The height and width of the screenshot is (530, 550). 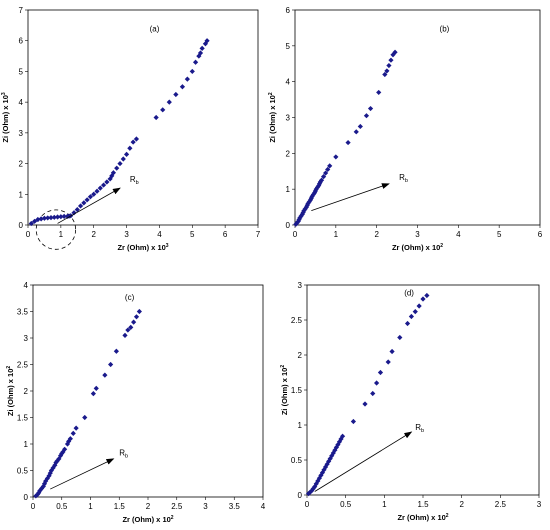 What do you see at coordinates (422, 517) in the screenshot?
I see `x-axis-label: Zr (Ohm) x 102` at bounding box center [422, 517].